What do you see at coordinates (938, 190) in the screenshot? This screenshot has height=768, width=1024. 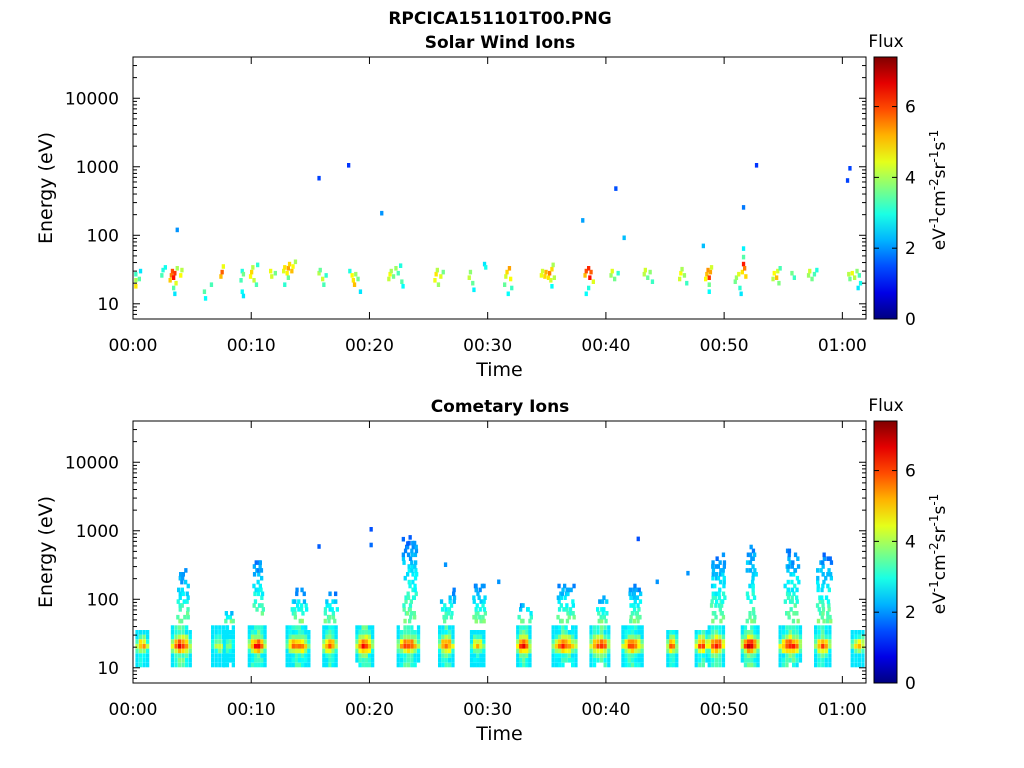 I see `colorbar-unit-label: eV-1cm-2sr-1s-1` at bounding box center [938, 190].